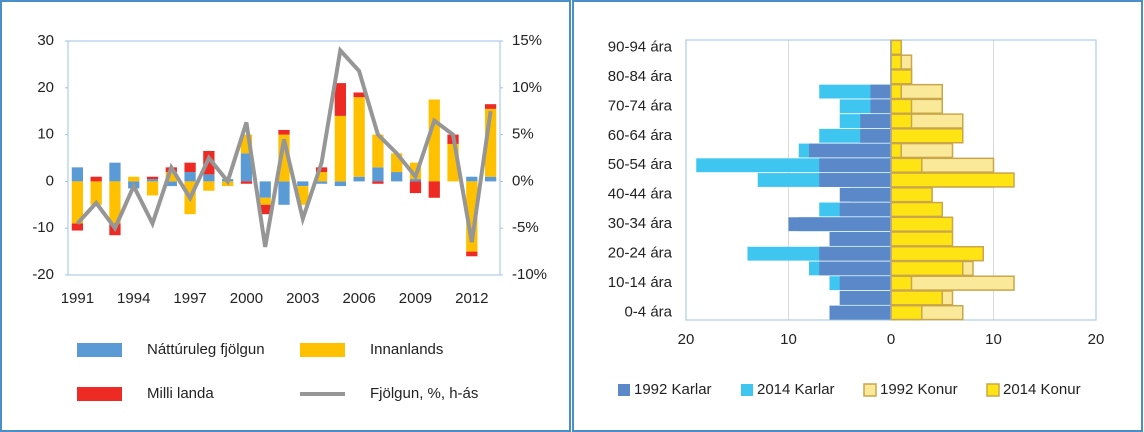 This screenshot has width=1144, height=432. I want to click on legend-label: Milli landa, so click(180, 393).